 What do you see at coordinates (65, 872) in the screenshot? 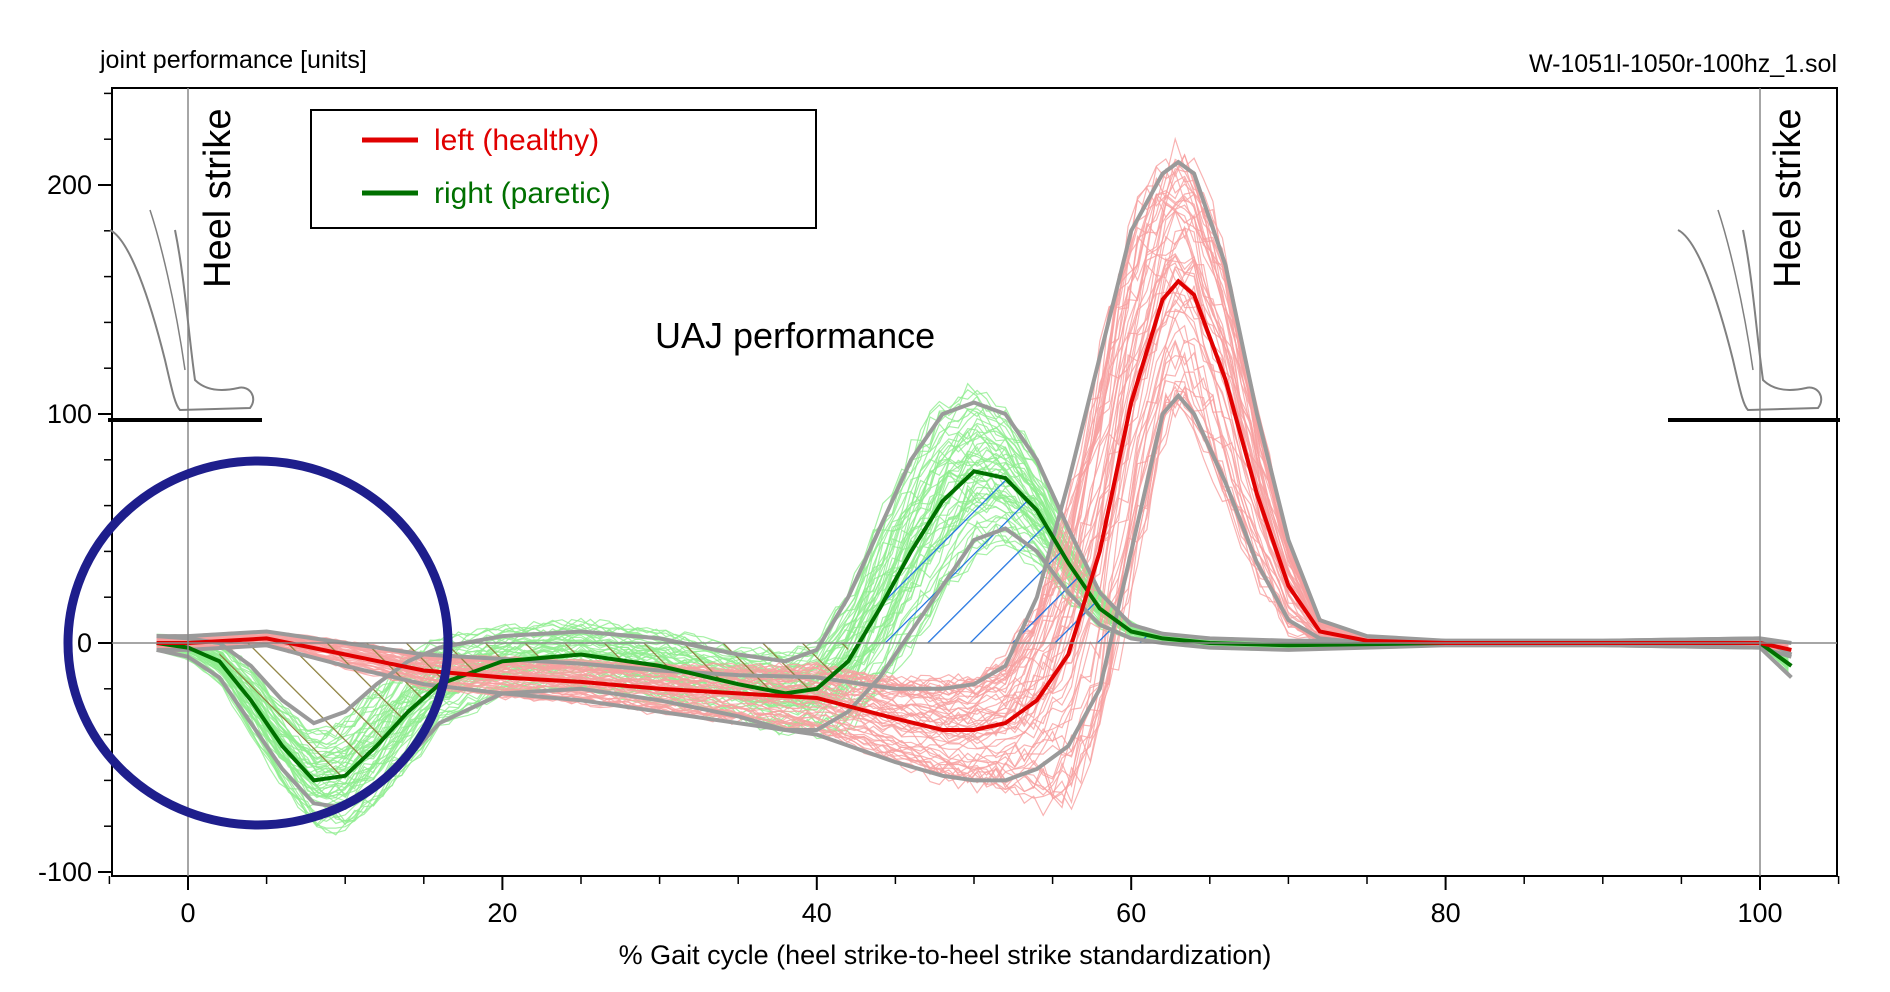
I see `y-tick-label: -100` at bounding box center [65, 872].